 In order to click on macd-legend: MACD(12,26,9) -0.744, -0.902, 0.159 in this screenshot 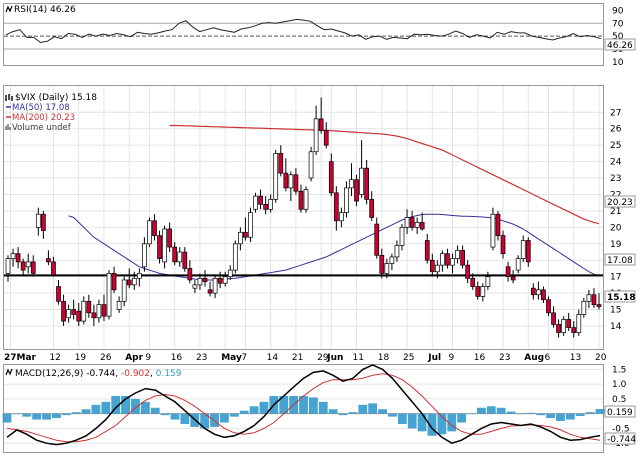, I will do `click(93, 373)`.